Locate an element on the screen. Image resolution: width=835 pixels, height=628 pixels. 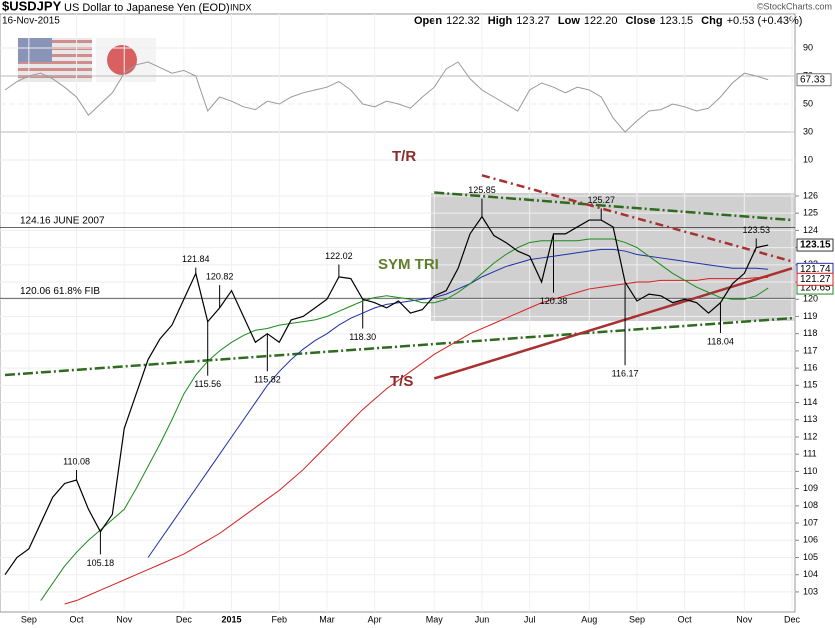
quote-value: 122.20 is located at coordinates (601, 21).